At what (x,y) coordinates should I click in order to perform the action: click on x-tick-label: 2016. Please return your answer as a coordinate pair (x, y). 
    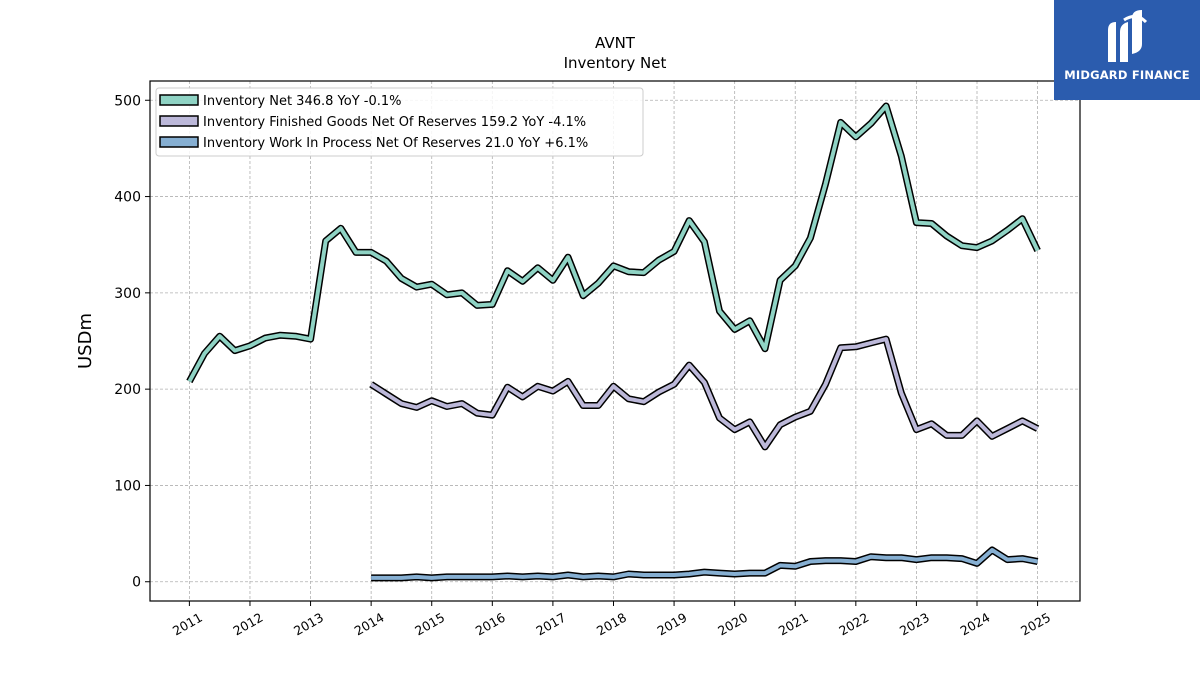
    Looking at the image, I should click on (490, 624).